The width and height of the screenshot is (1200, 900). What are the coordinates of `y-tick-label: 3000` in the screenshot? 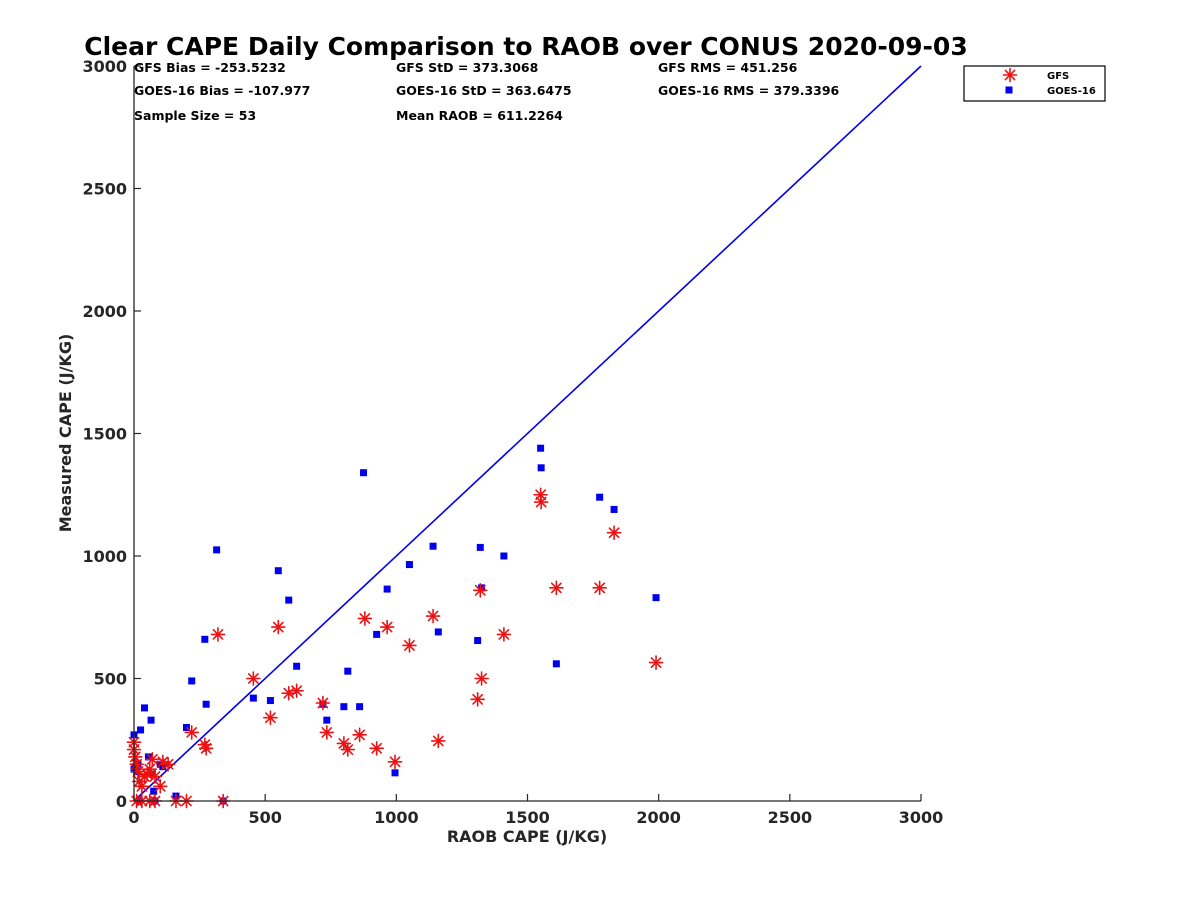 It's located at (104, 66).